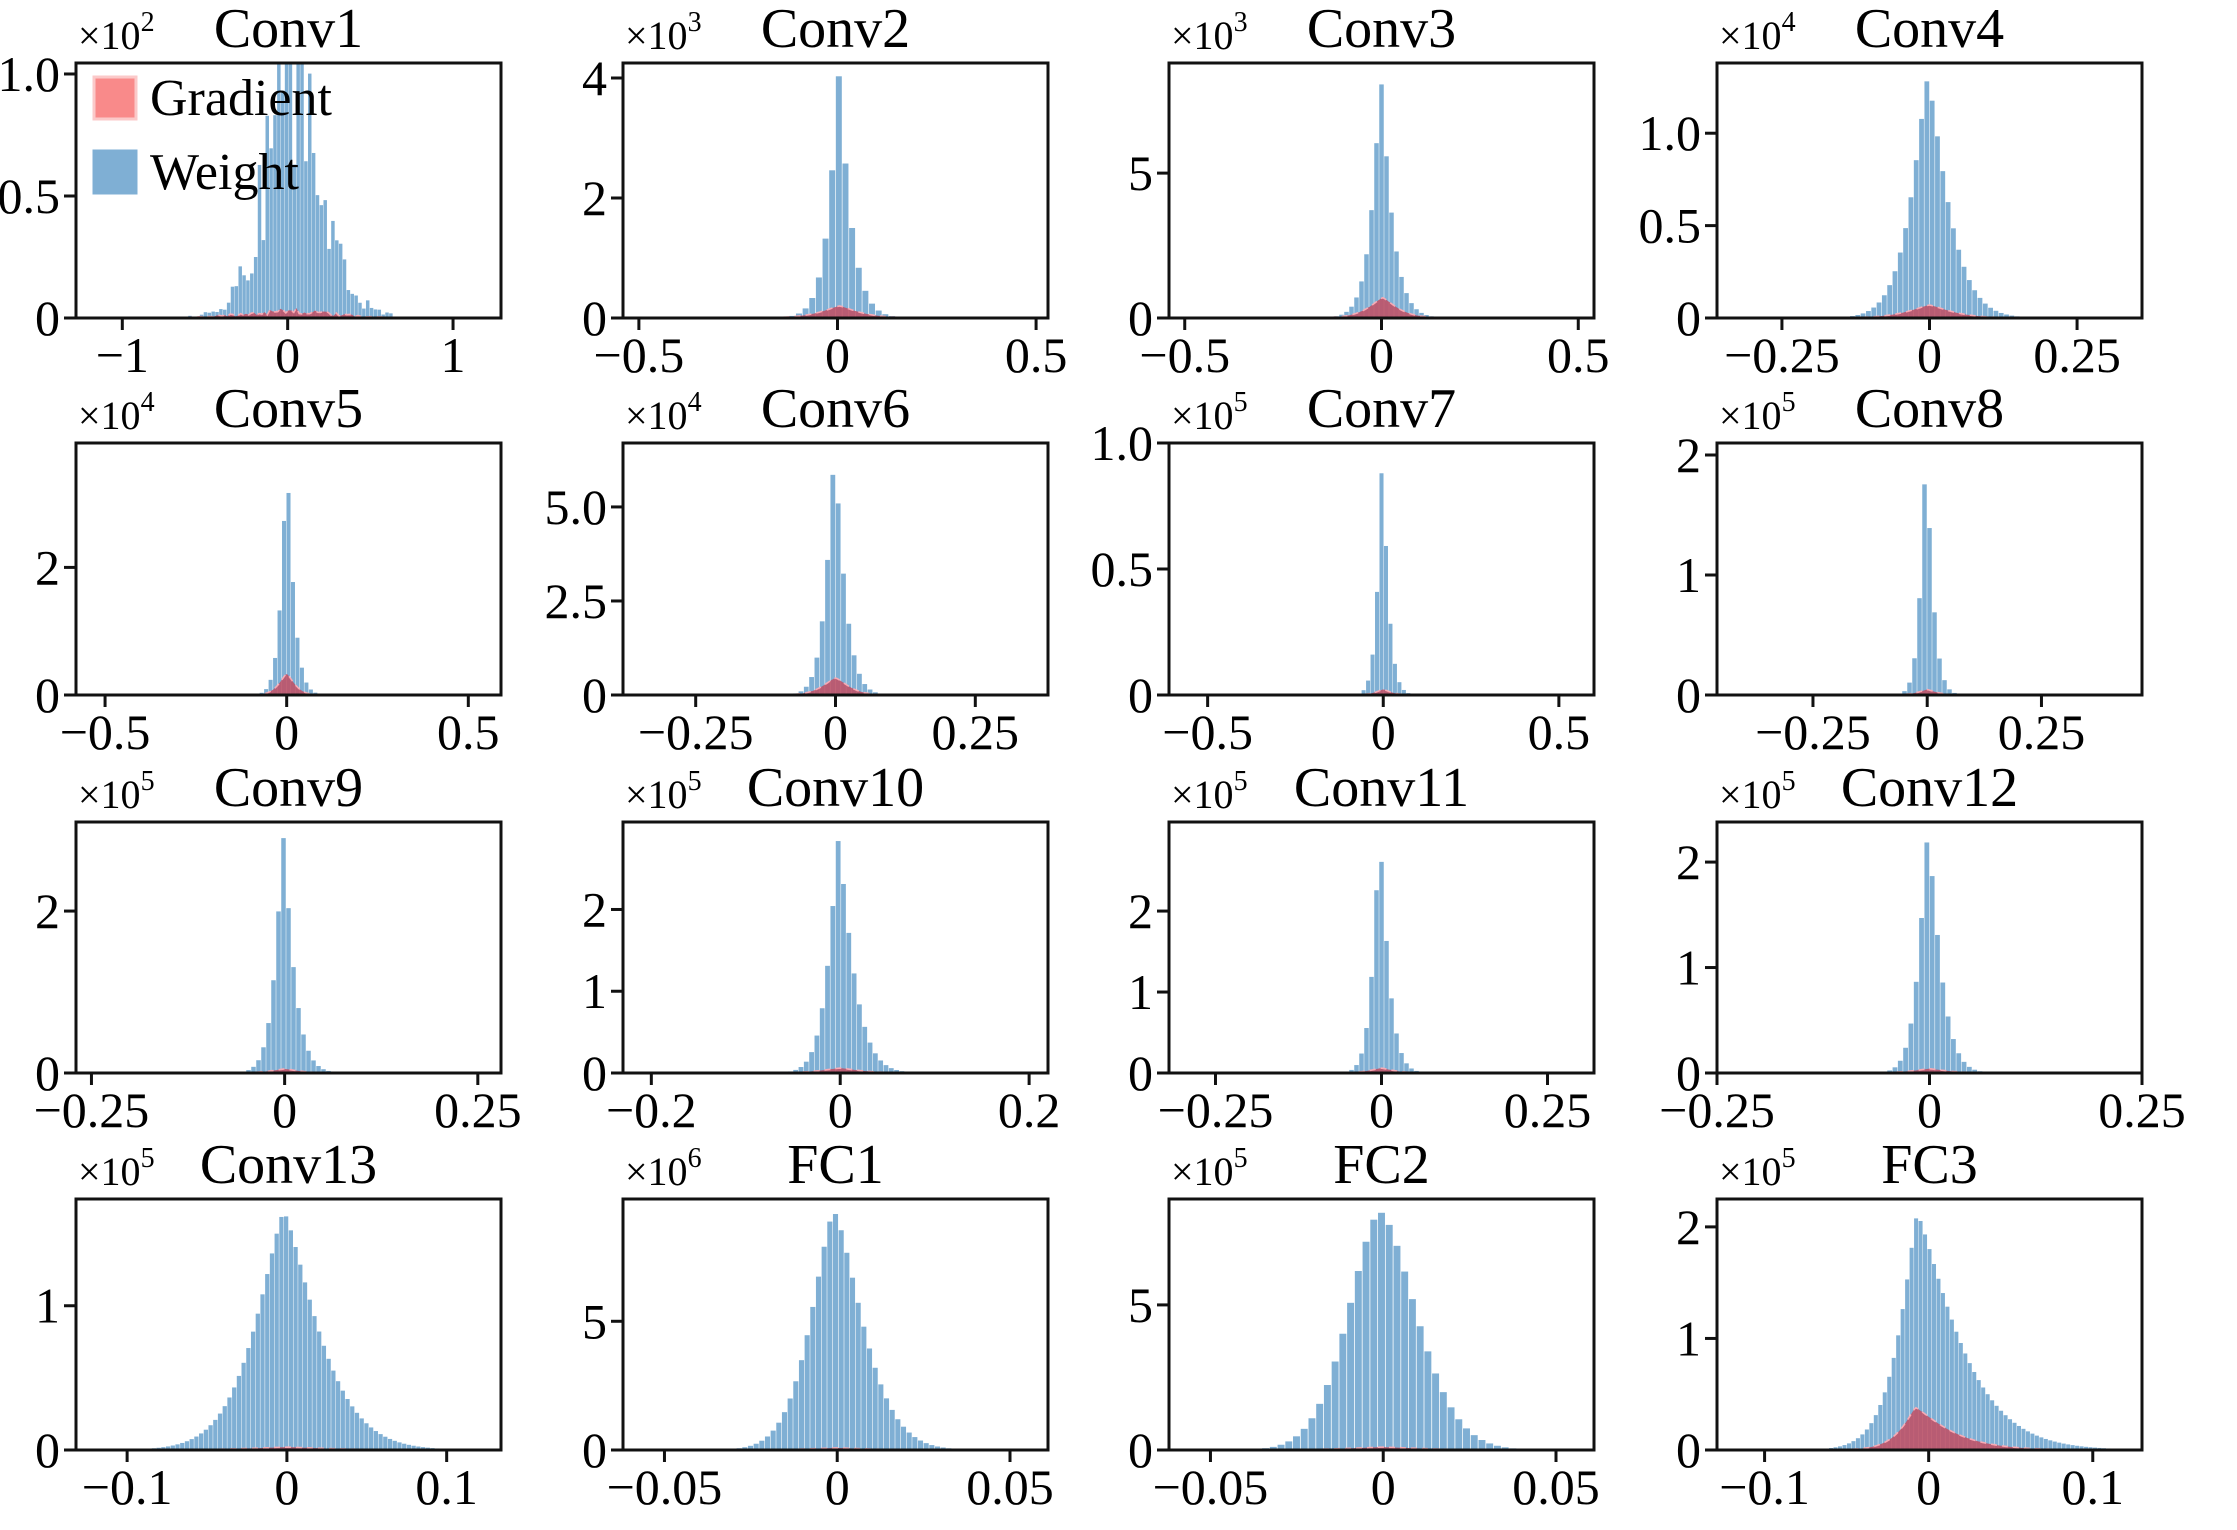  What do you see at coordinates (1381, 409) in the screenshot?
I see `panel-title: Conv7` at bounding box center [1381, 409].